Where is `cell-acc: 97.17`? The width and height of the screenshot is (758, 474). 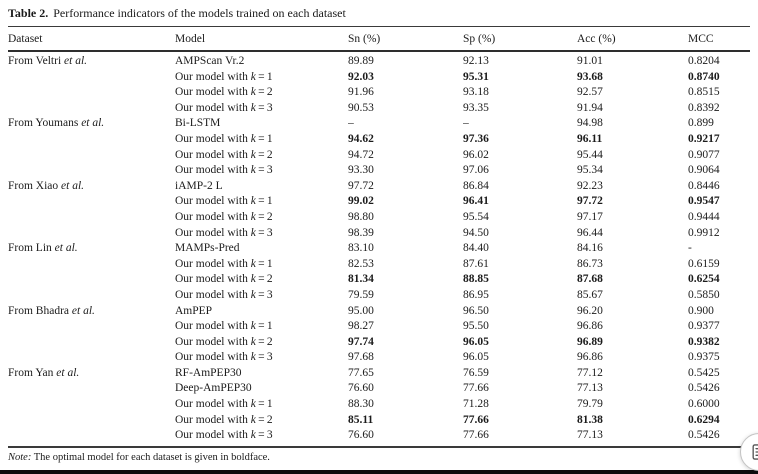
cell-acc: 97.17 is located at coordinates (590, 216).